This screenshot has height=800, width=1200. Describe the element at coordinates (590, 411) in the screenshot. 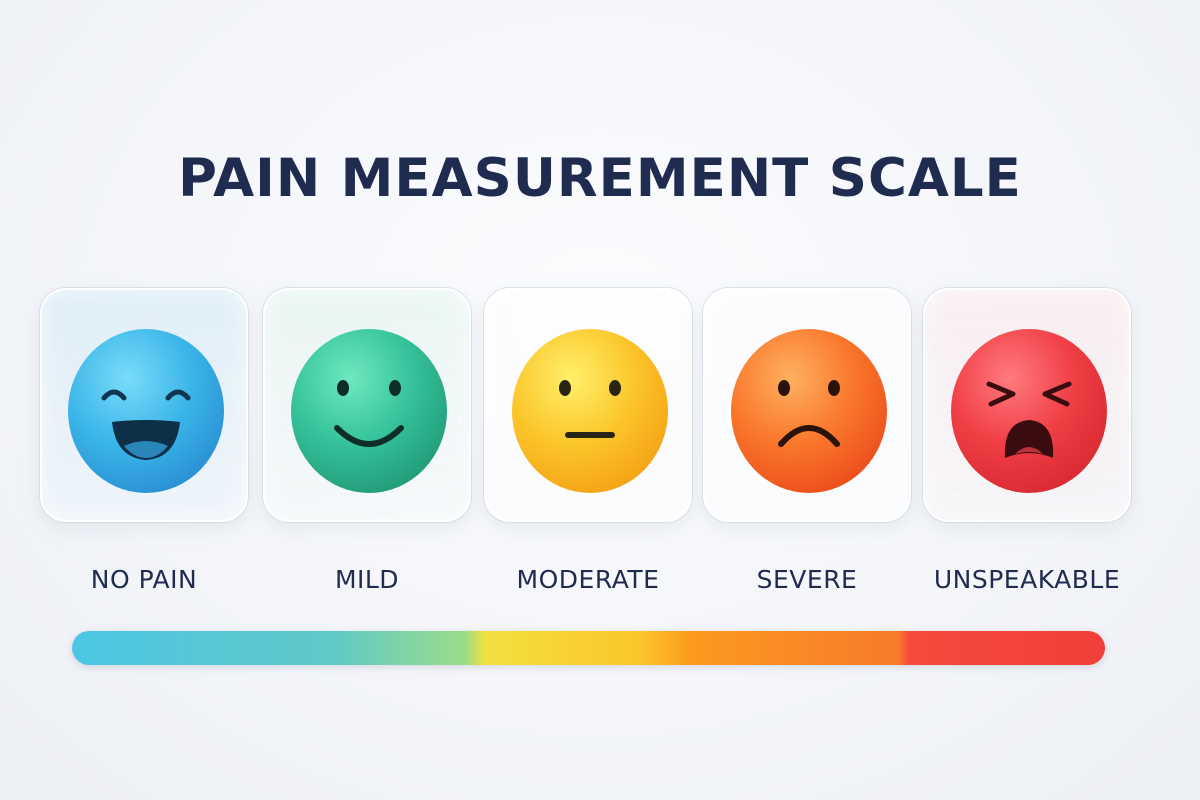

I see `neutral-face-icon` at that location.